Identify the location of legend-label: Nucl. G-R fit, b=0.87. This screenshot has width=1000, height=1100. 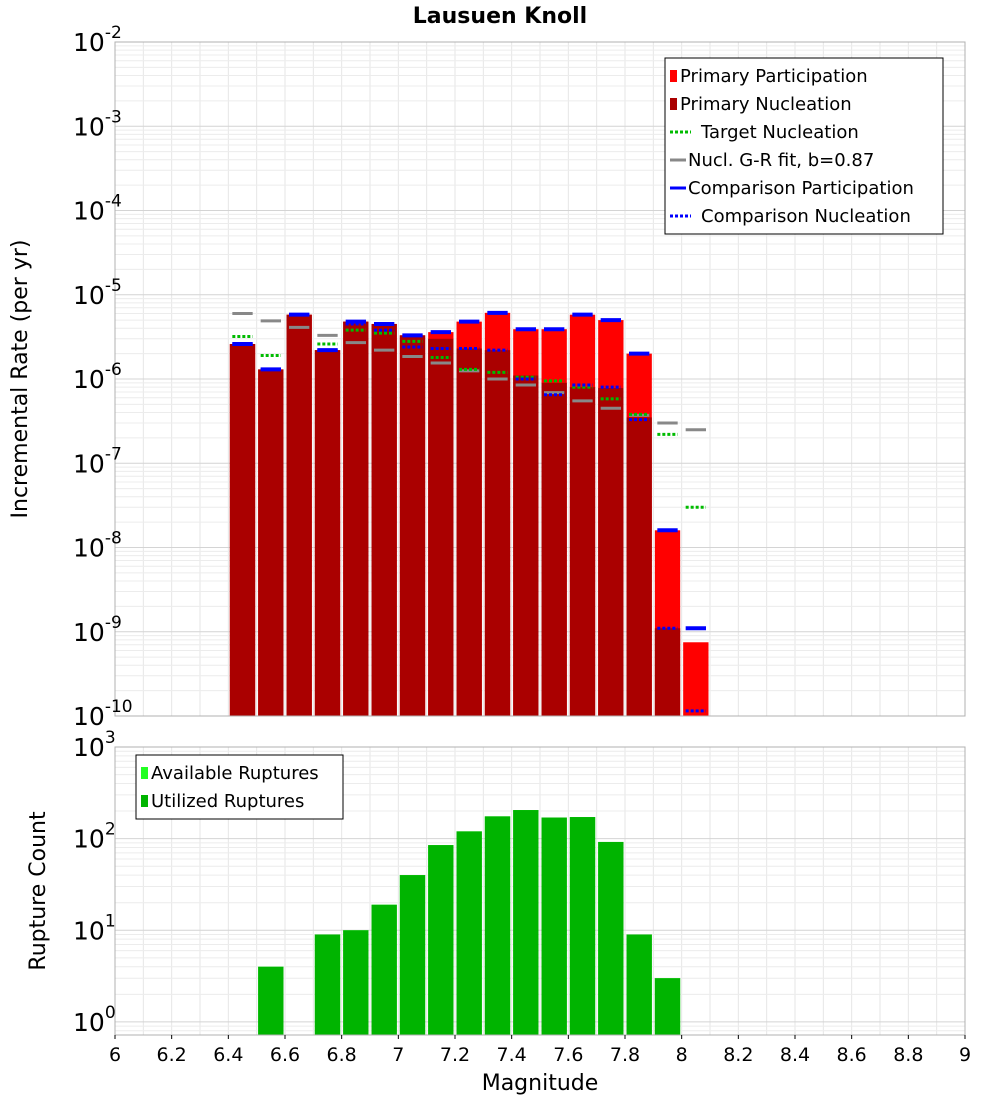
(781, 160).